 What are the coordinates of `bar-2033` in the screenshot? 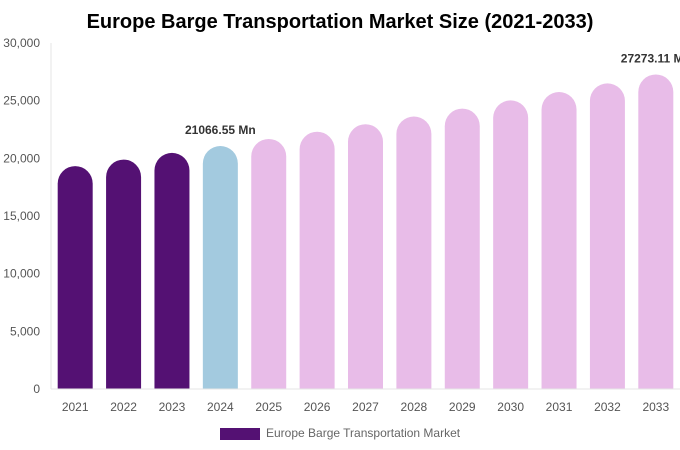 It's located at (656, 231).